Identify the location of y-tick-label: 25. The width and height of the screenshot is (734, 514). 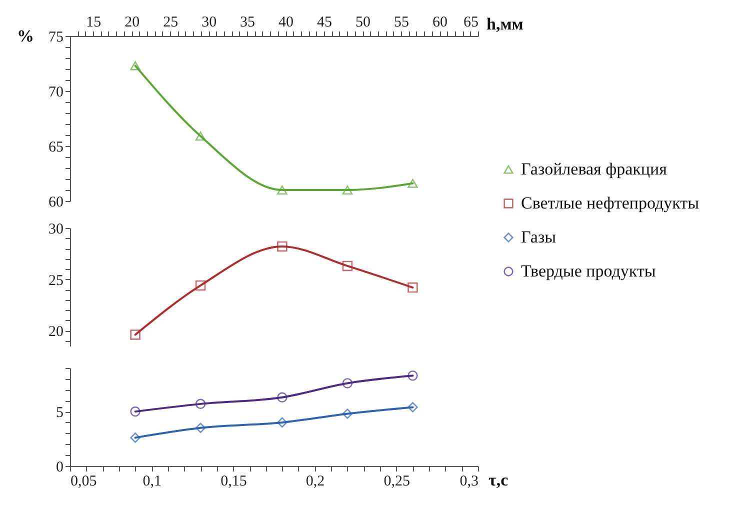
(56, 280).